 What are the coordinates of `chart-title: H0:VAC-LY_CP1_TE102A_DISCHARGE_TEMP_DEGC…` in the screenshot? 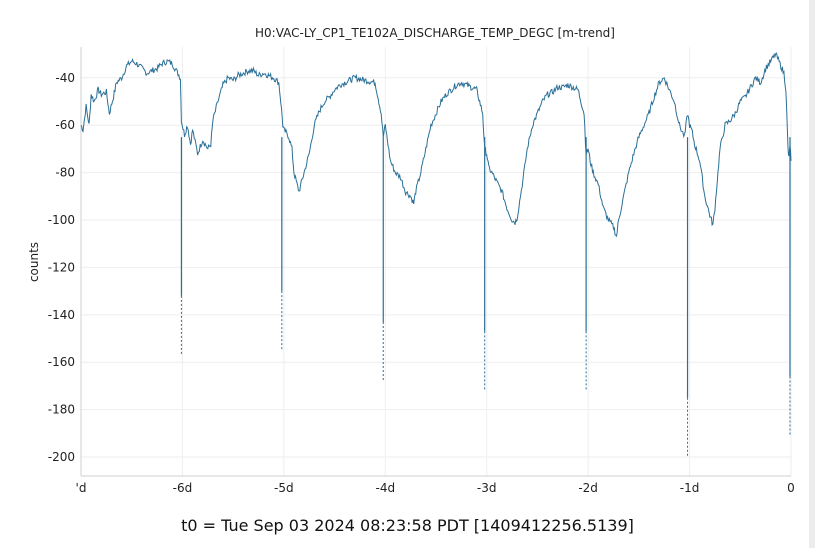 It's located at (435, 33).